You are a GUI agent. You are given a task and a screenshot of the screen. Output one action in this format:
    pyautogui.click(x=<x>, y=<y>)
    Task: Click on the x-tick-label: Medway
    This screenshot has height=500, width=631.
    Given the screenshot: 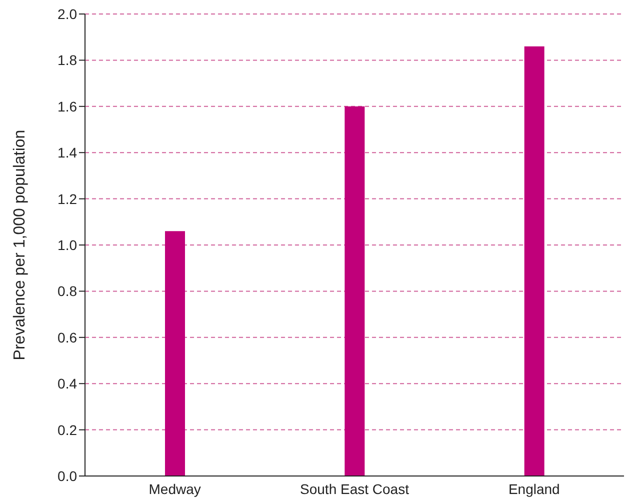 What is the action you would take?
    pyautogui.click(x=174, y=488)
    